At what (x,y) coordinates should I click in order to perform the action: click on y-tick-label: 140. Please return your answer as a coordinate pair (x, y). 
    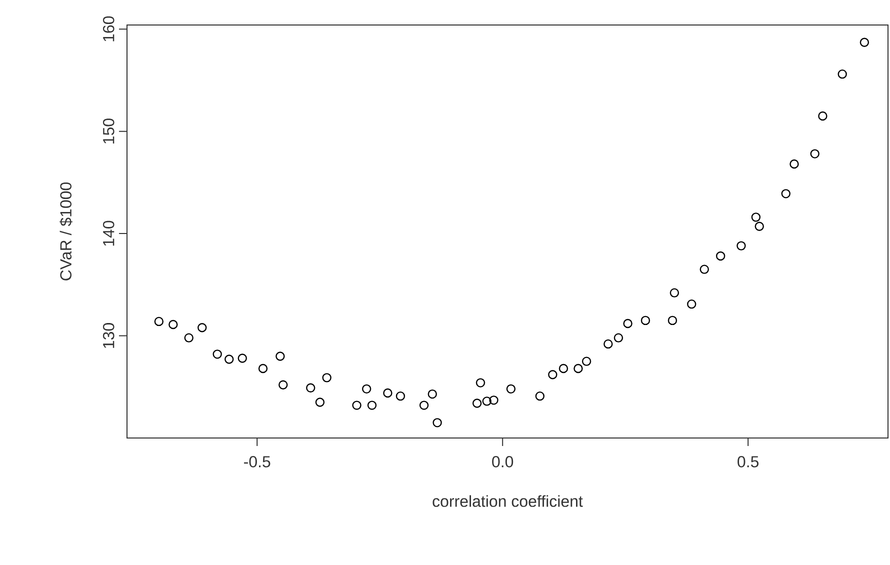
    Looking at the image, I should click on (108, 233).